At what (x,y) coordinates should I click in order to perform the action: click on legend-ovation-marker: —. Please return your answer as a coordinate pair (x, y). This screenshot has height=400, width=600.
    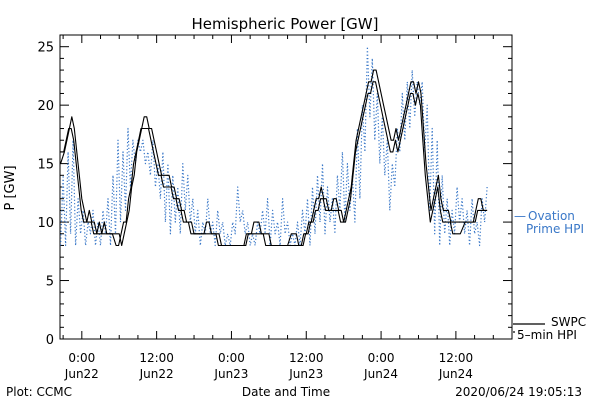
    Looking at the image, I should click on (520, 216).